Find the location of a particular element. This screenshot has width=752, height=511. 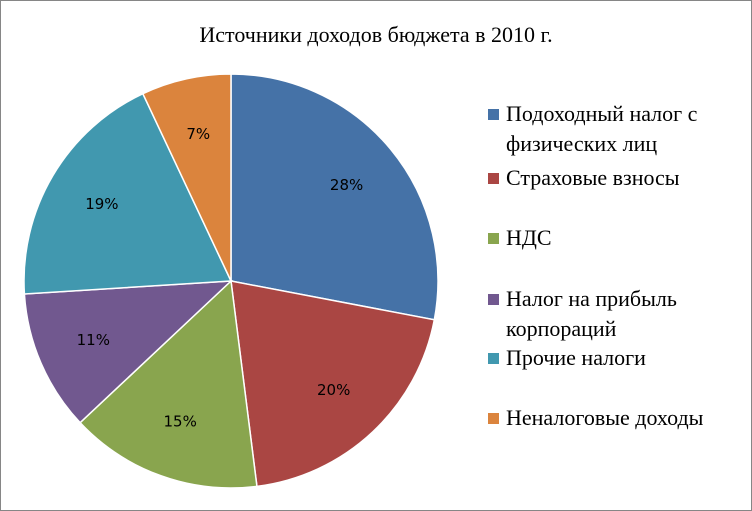

pie-label-6: 7% is located at coordinates (198, 134).